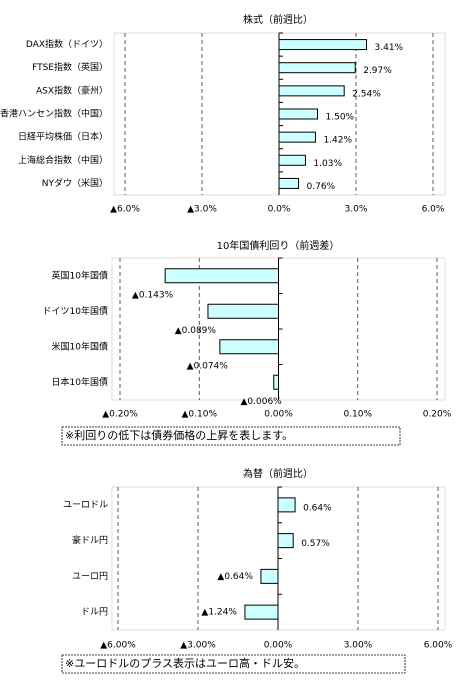  Describe the element at coordinates (75, 311) in the screenshot. I see `category-label: ドイツ10年国債` at that location.